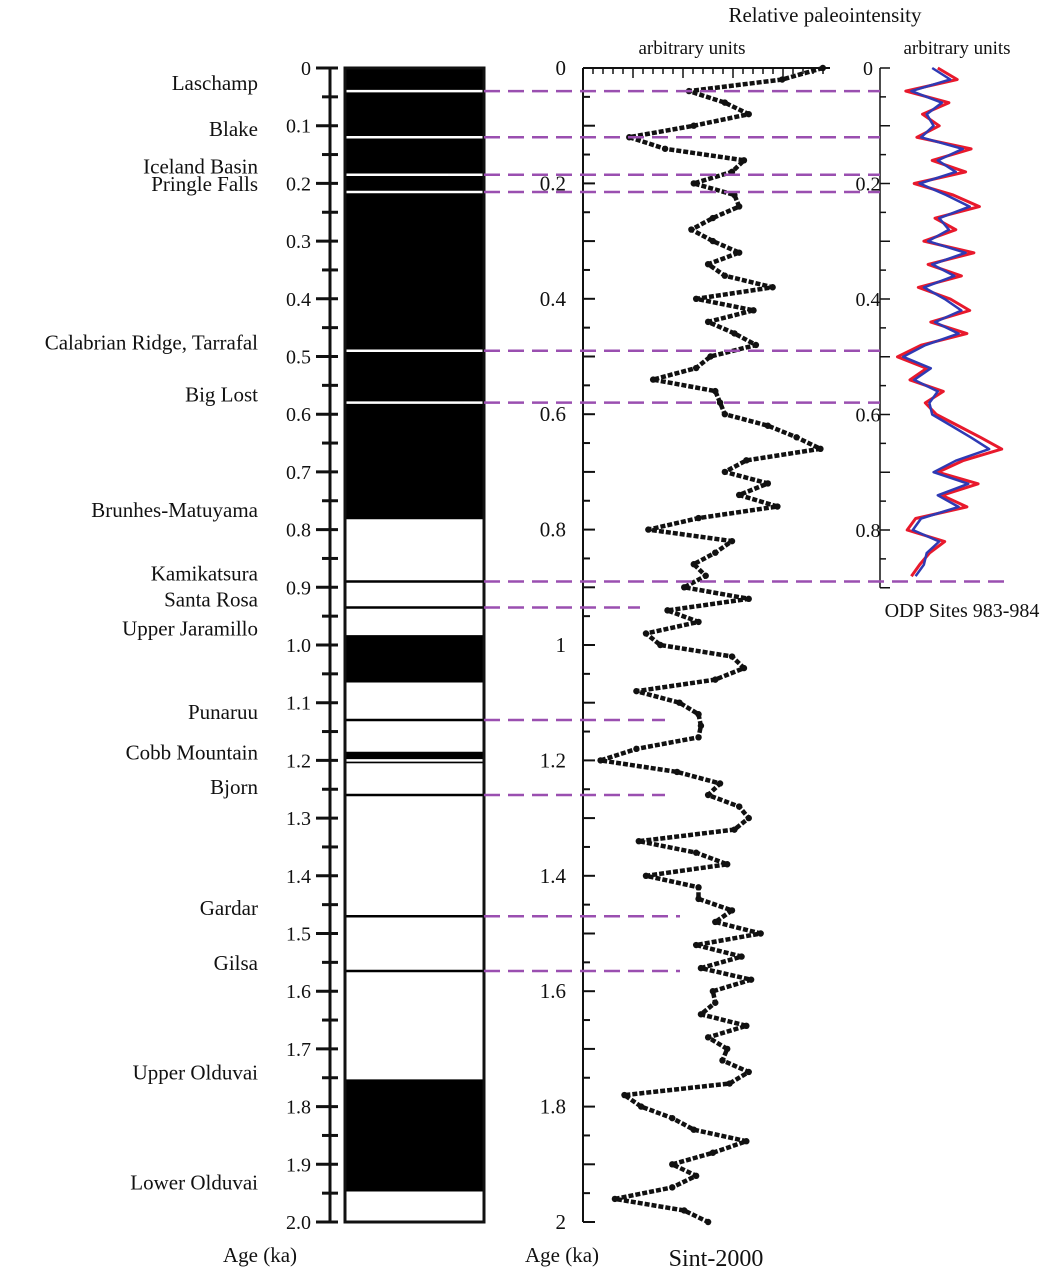  What do you see at coordinates (196, 1073) in the screenshot?
I see `event-label: Upper Olduvai` at bounding box center [196, 1073].